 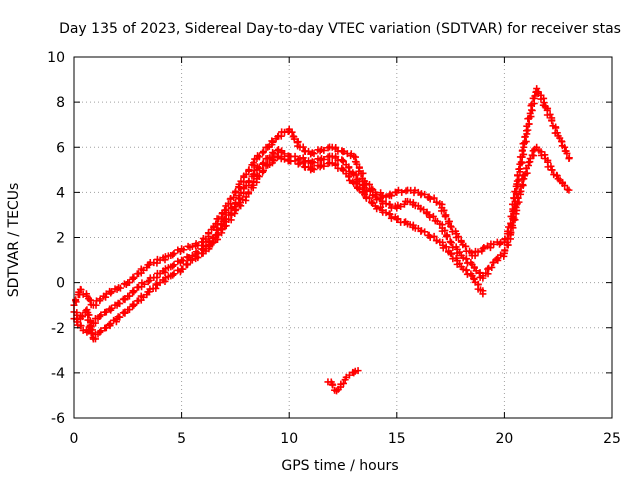 I want to click on x-tick-label: 10, so click(x=289, y=439).